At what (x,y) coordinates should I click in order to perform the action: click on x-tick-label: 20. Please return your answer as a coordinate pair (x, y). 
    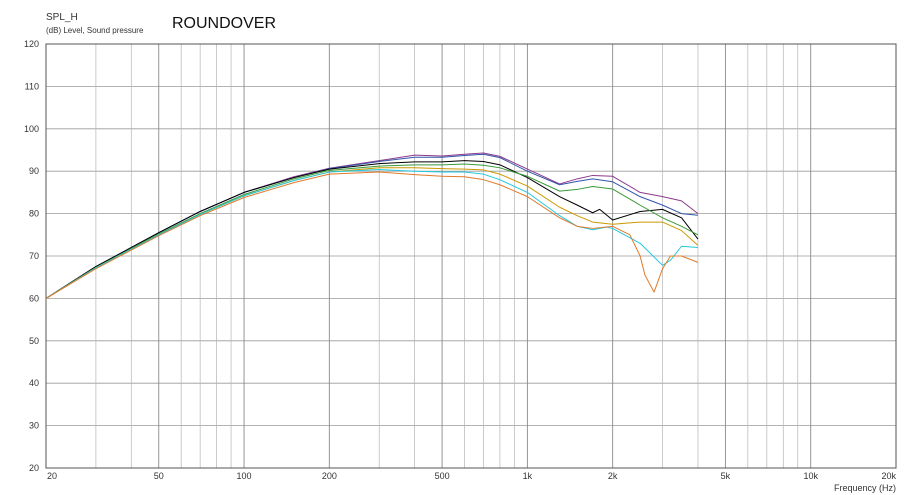
    Looking at the image, I should click on (52, 476).